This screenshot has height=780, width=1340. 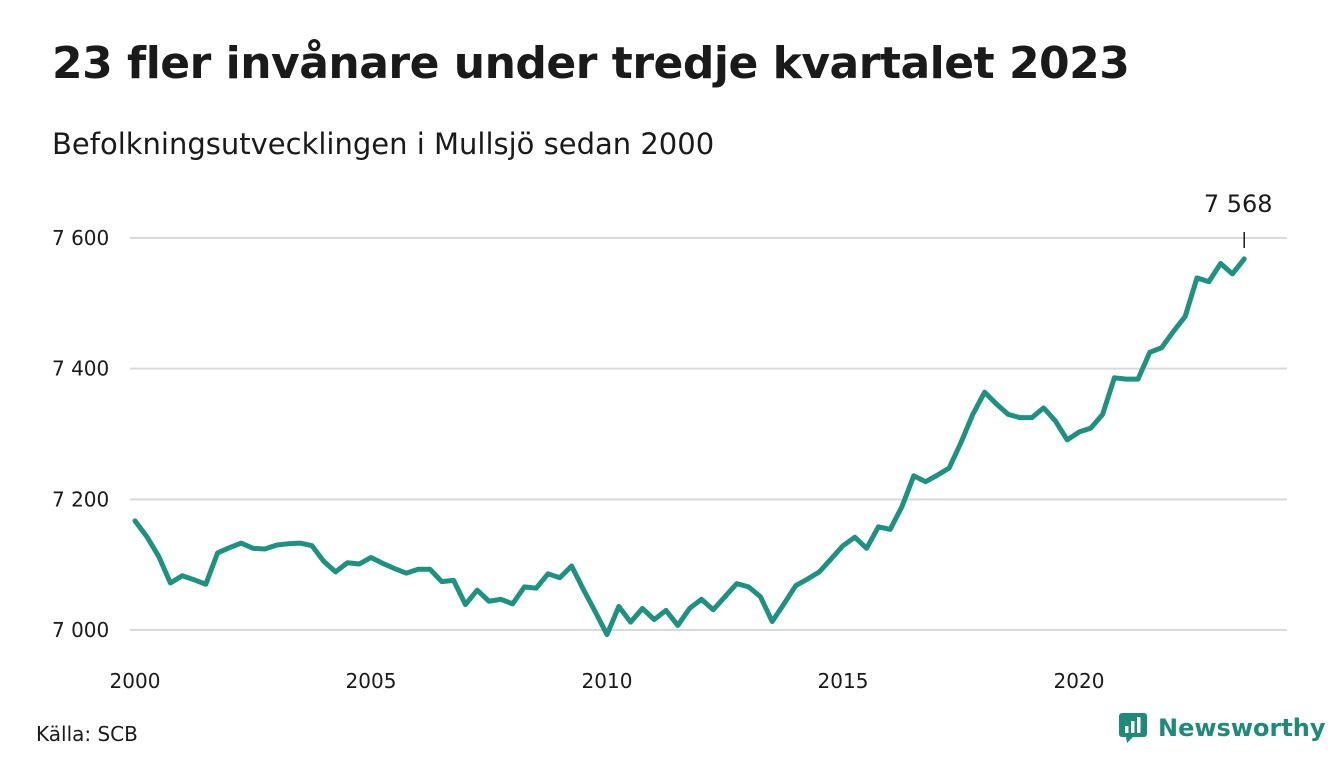 I want to click on brand-logo: Newsworthy, so click(x=1222, y=728).